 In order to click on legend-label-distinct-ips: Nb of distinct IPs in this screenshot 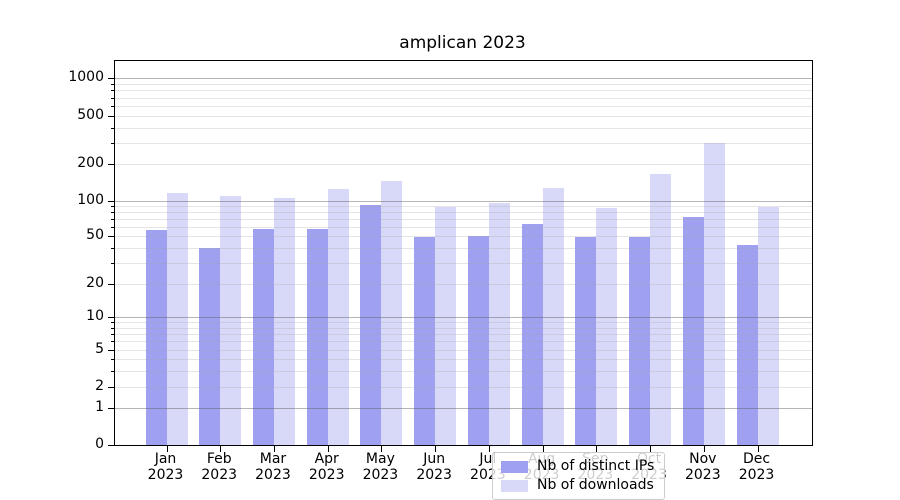, I will do `click(596, 466)`.